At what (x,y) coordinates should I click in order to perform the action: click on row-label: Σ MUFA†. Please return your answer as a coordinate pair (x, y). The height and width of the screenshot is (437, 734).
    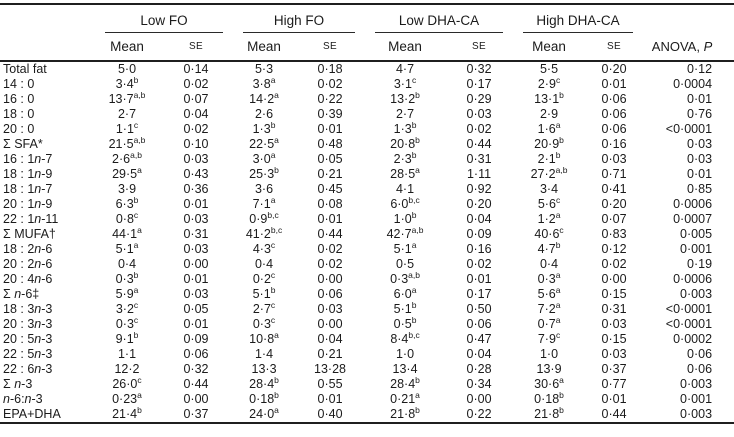
    Looking at the image, I should click on (29, 234).